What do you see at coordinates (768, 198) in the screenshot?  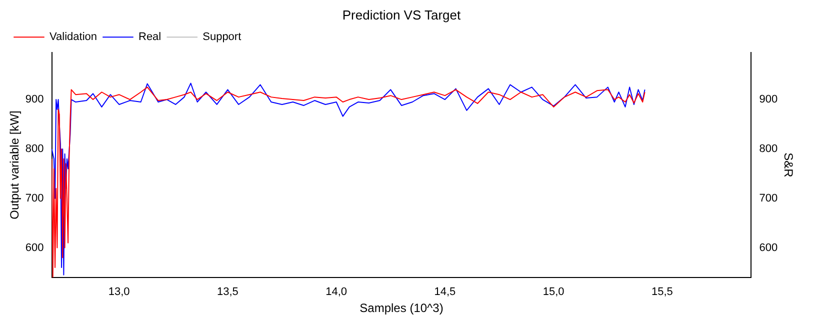 I see `y2-tick-label: 700` at bounding box center [768, 198].